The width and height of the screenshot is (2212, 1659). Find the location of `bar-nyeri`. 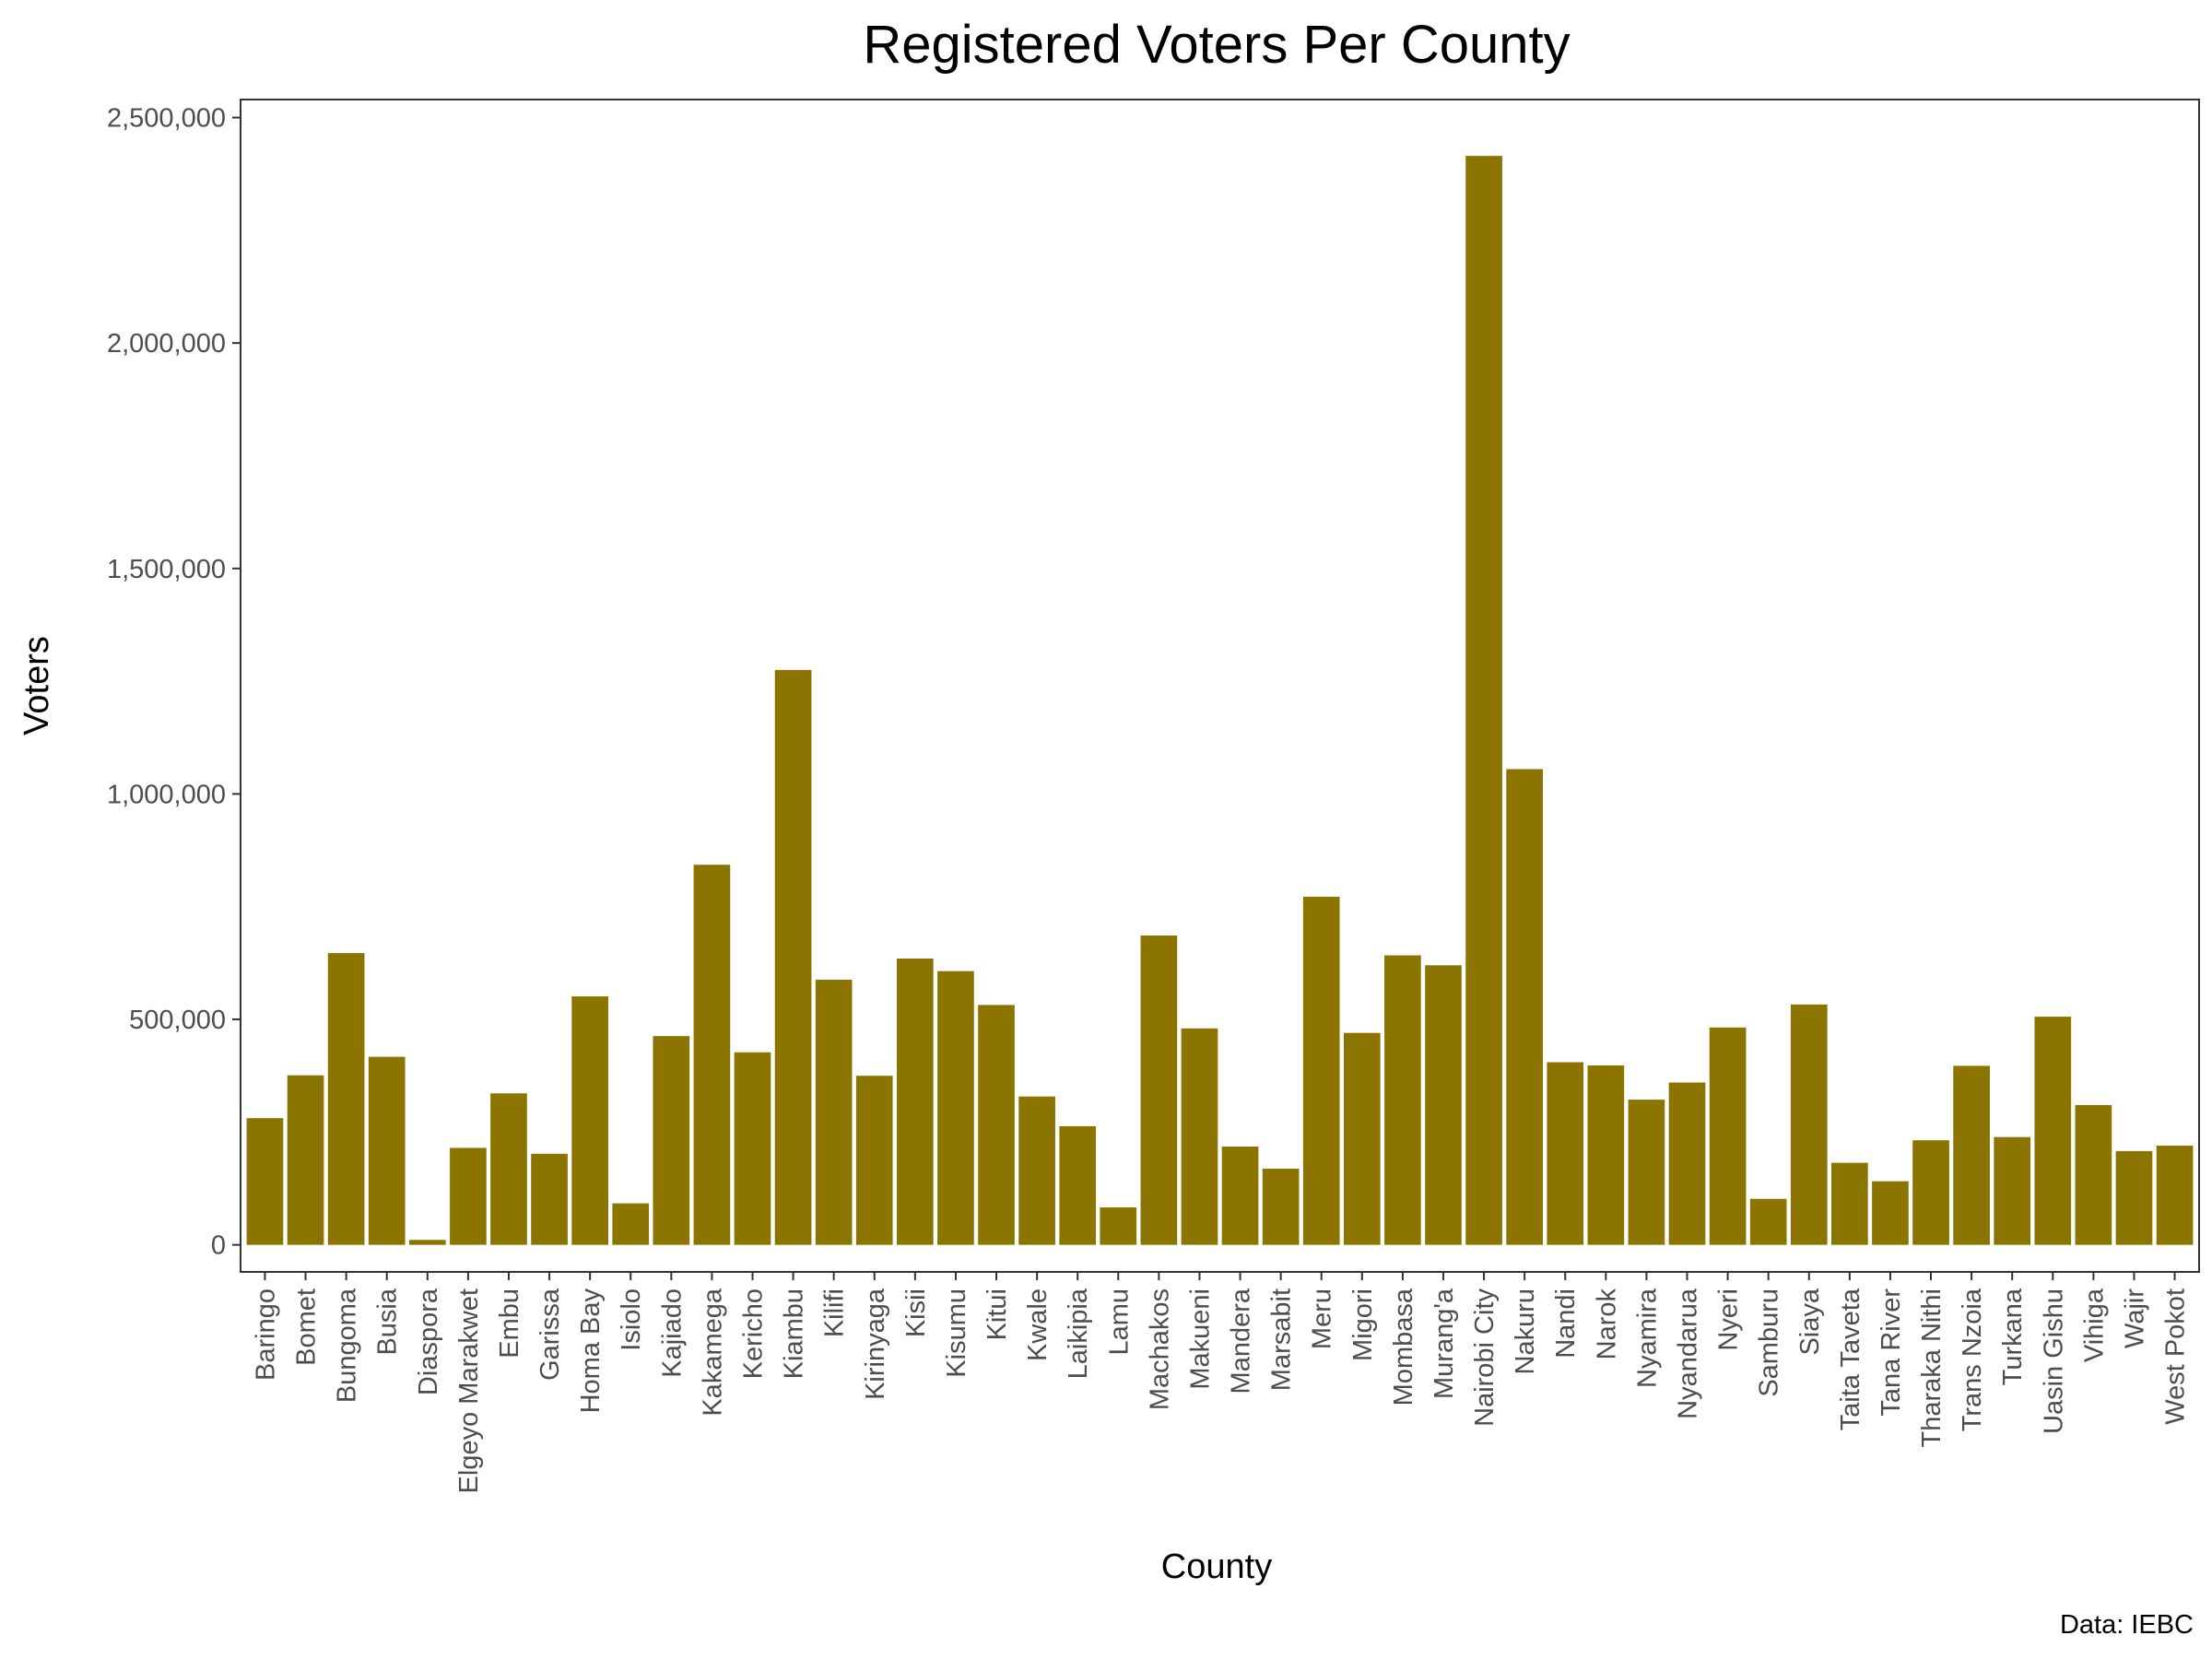

bar-nyeri is located at coordinates (1728, 1136).